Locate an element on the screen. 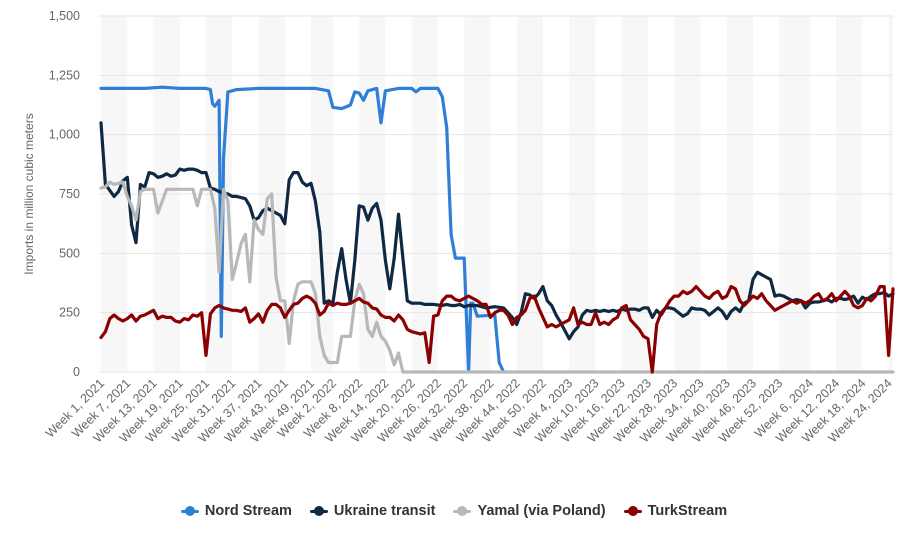 Image resolution: width=908 pixels, height=540 pixels. legend-item-nord-stream: Nord Stream is located at coordinates (236, 511).